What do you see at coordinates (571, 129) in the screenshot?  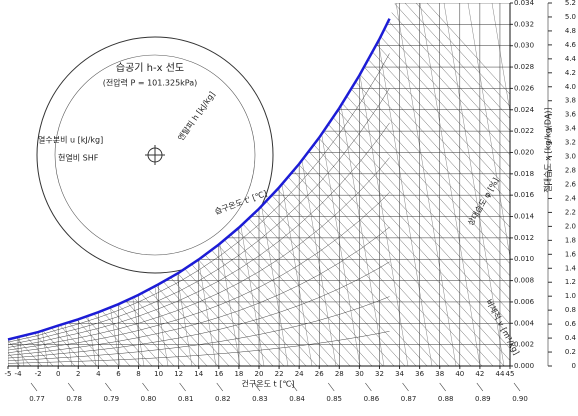 I see `y2-tick-label: 3.4` at bounding box center [571, 129].